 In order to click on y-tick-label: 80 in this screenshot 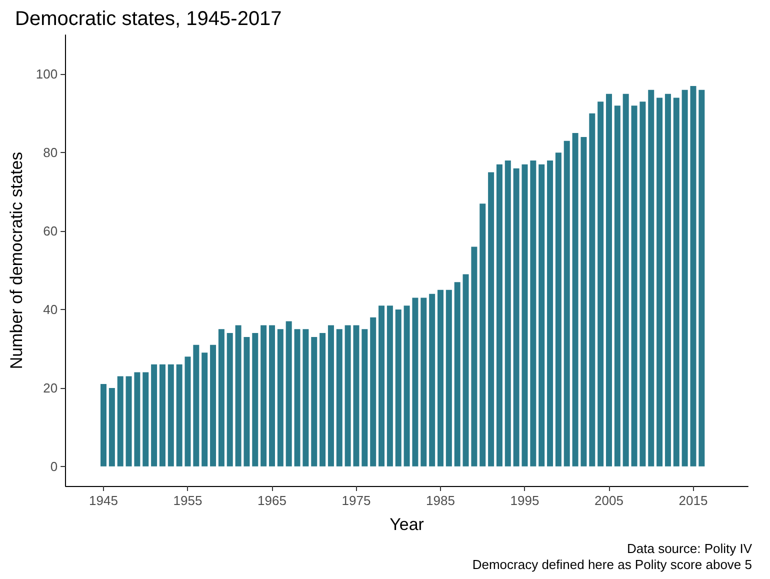, I will do `click(50, 152)`.